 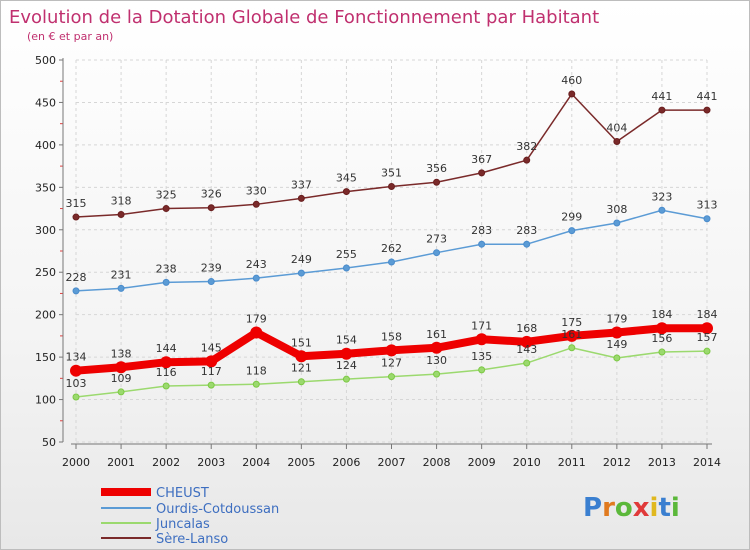 I want to click on data-label-ourdis-cotdoussan: 239, so click(x=211, y=268).